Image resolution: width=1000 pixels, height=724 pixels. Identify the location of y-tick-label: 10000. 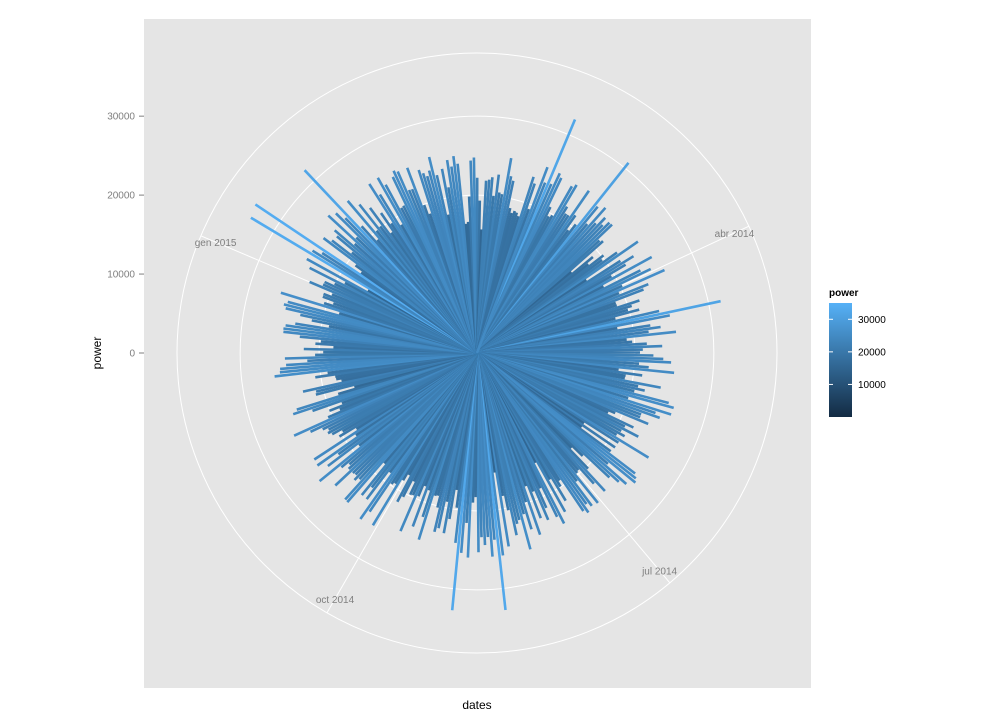
(121, 275).